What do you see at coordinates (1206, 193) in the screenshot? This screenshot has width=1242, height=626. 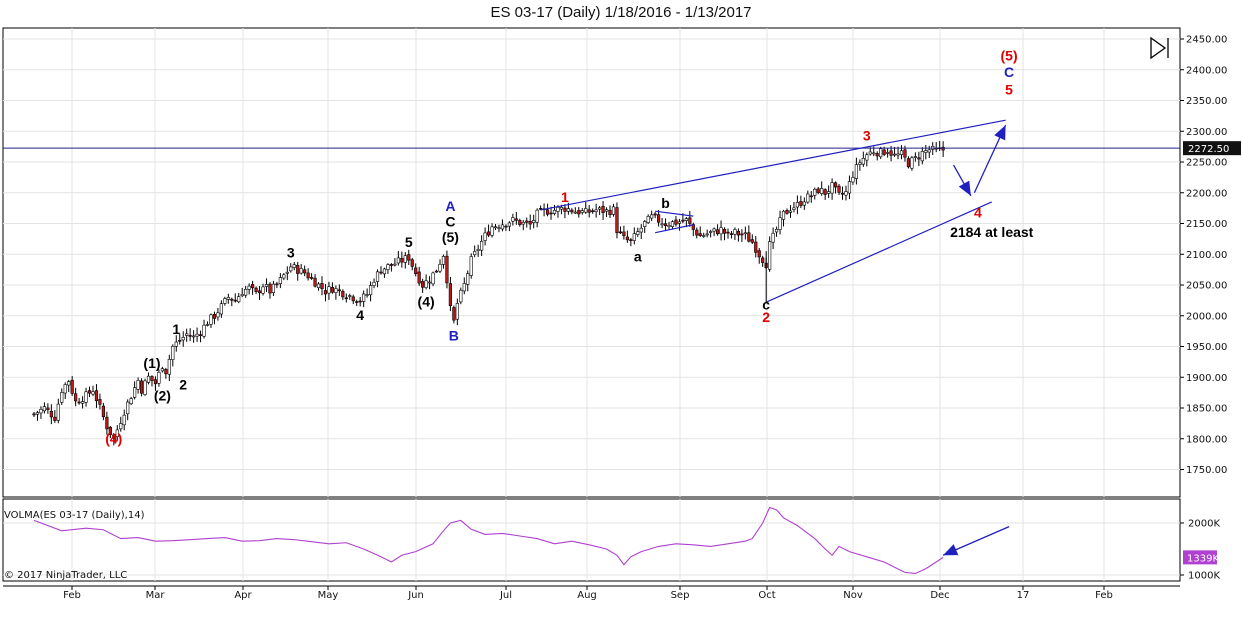 I see `y-tick-label: 2200.00` at bounding box center [1206, 193].